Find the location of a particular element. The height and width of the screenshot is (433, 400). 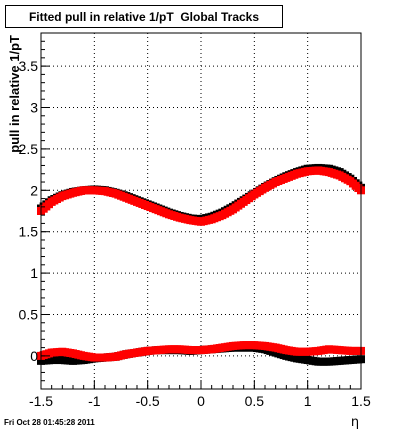

x-tick-label: 1 is located at coordinates (308, 401).